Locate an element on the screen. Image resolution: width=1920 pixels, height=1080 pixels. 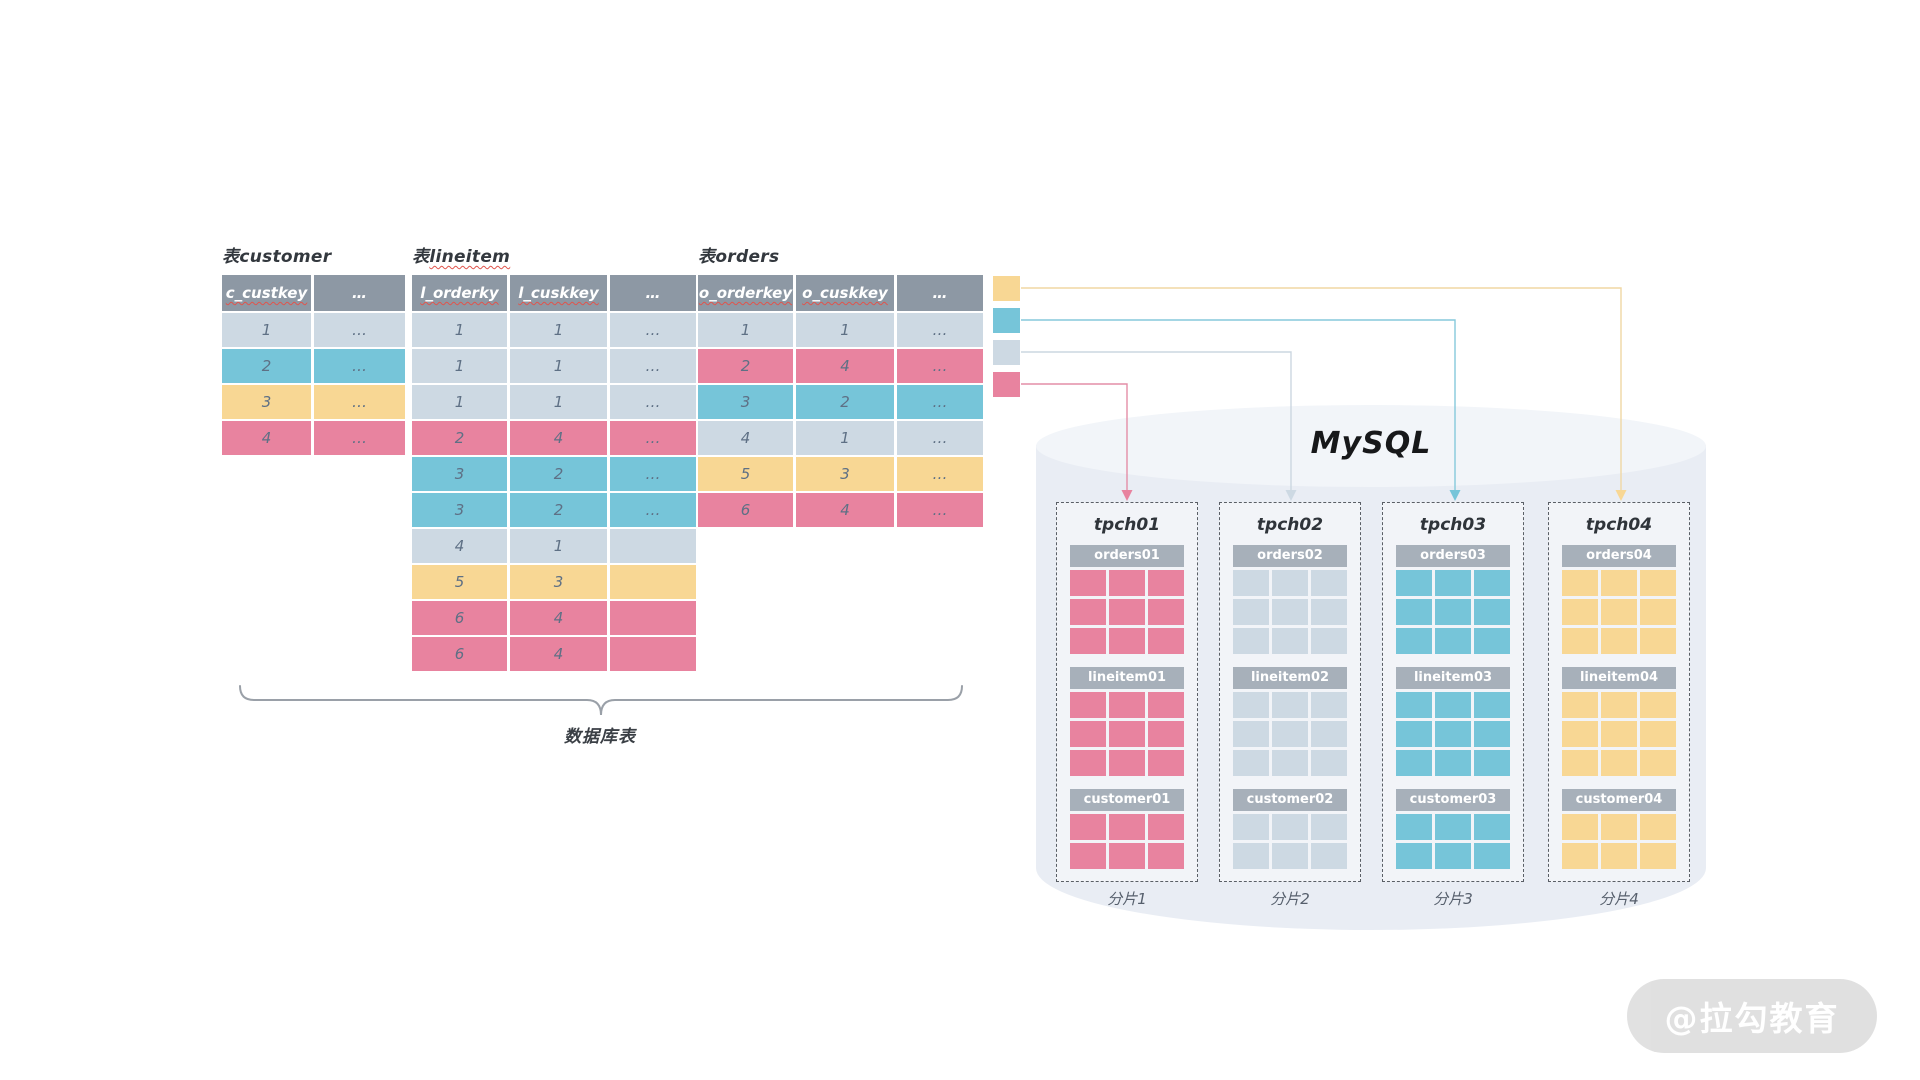
shard-table-orders04: orders04 is located at coordinates (1619, 599).